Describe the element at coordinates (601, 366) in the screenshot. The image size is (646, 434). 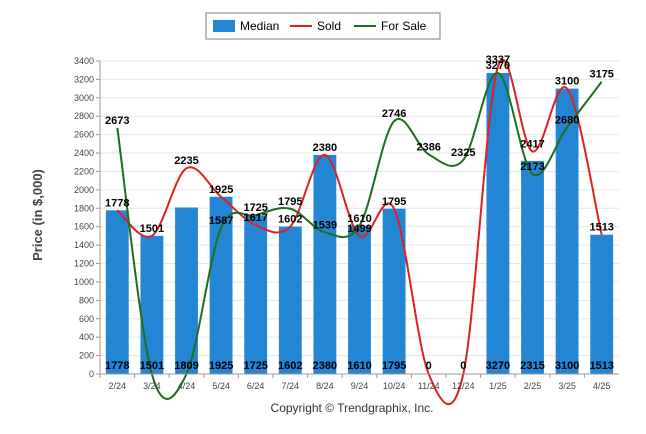
I see `bar-value-label: 1513` at that location.